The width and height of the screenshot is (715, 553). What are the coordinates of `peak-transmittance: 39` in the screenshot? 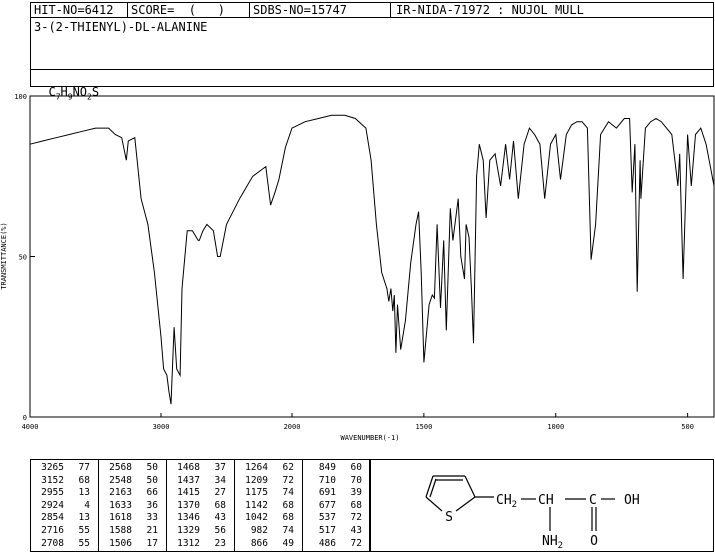 It's located at (356, 493).